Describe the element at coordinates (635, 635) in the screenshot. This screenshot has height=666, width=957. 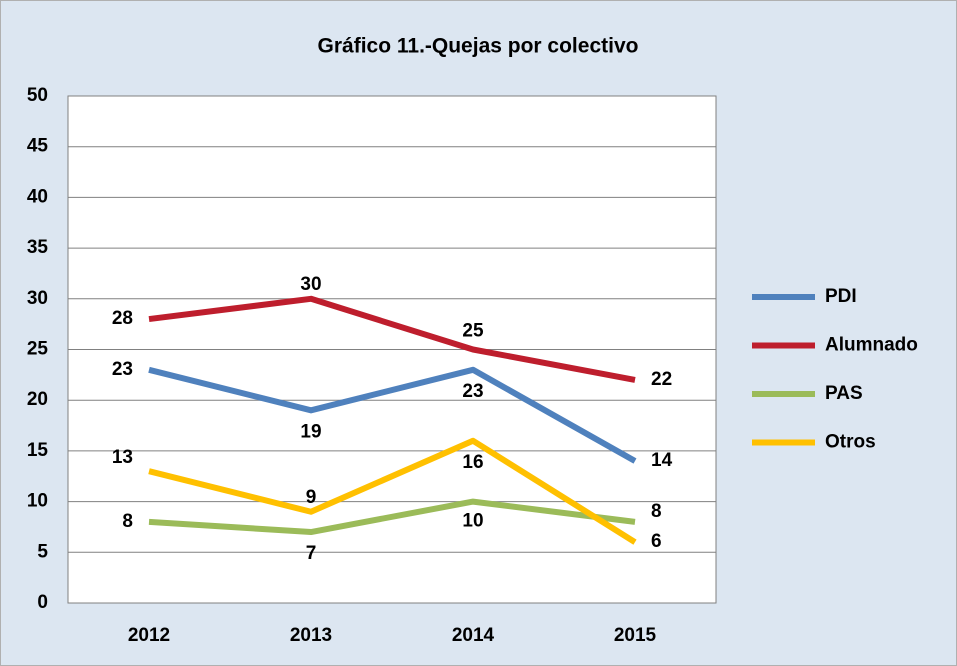
I see `x-tick-label: 2015` at that location.